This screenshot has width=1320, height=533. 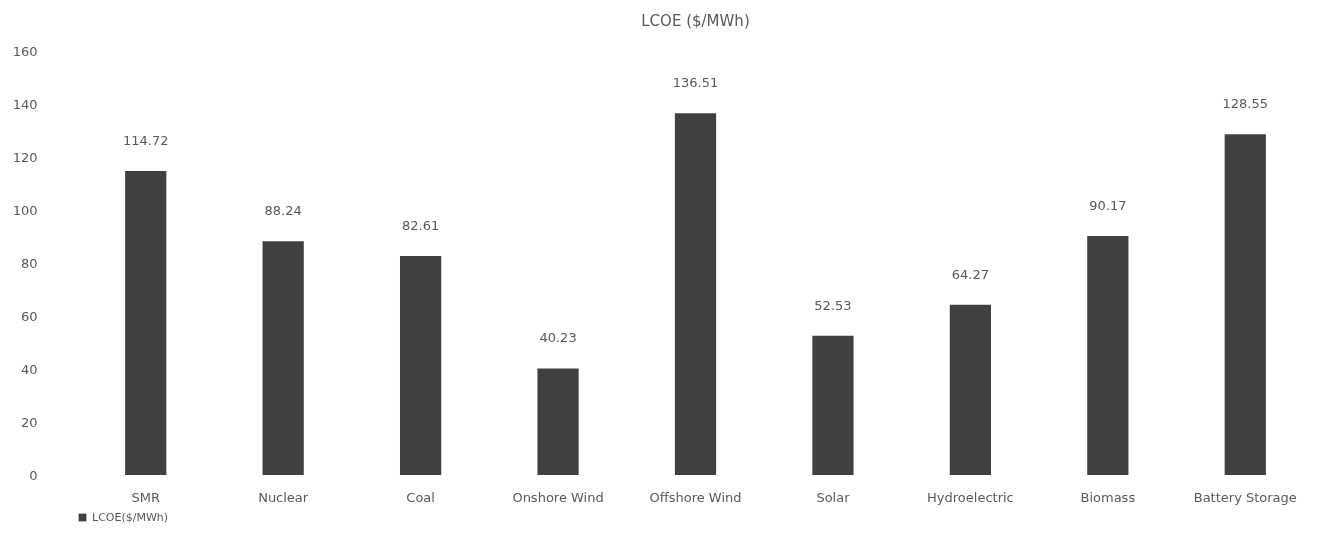 I want to click on x-tick-label: Battery Storage, so click(x=1245, y=497).